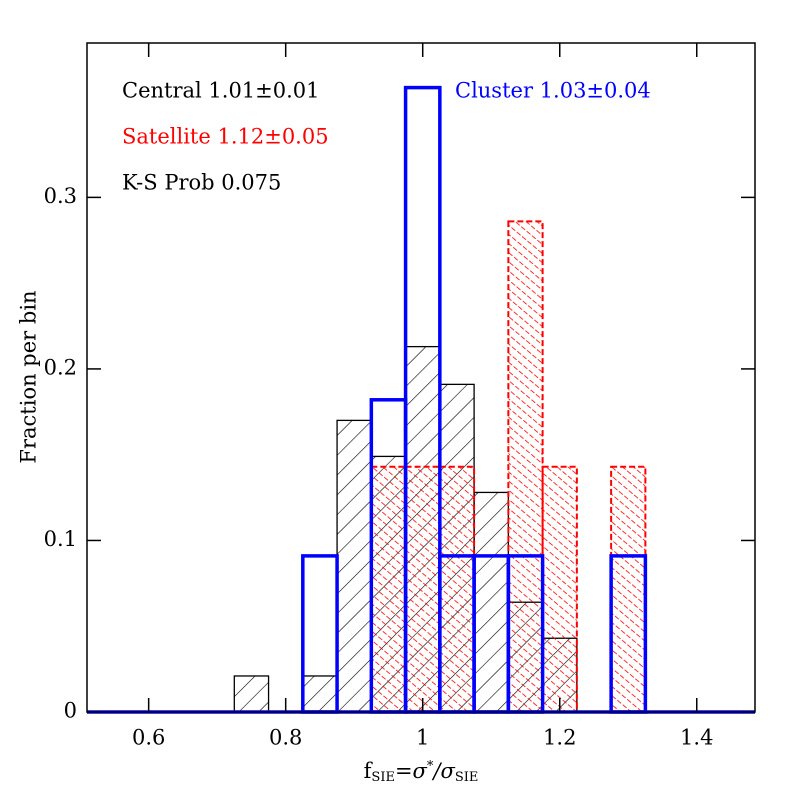  What do you see at coordinates (148, 738) in the screenshot?
I see `x-tick-label: 0.6` at bounding box center [148, 738].